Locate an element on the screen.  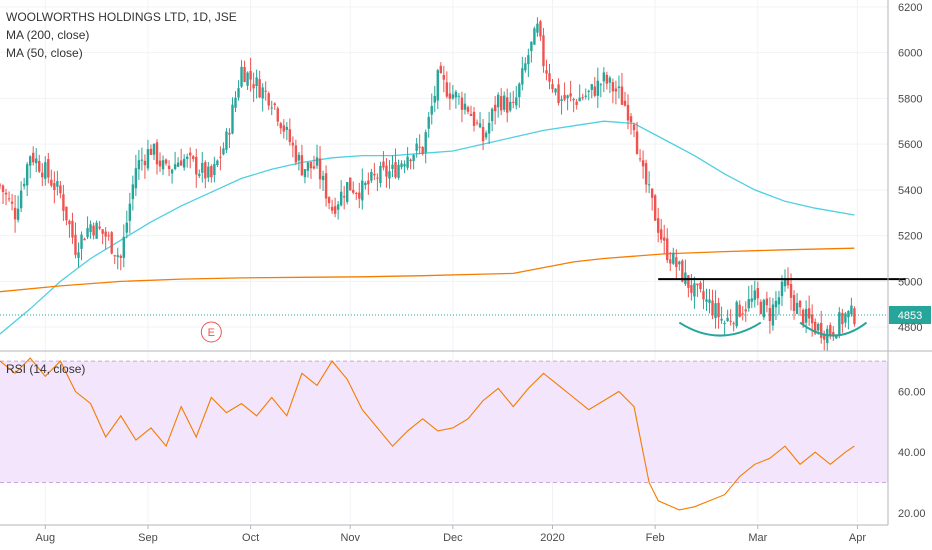
price-tick-label: 5400 is located at coordinates (910, 191).